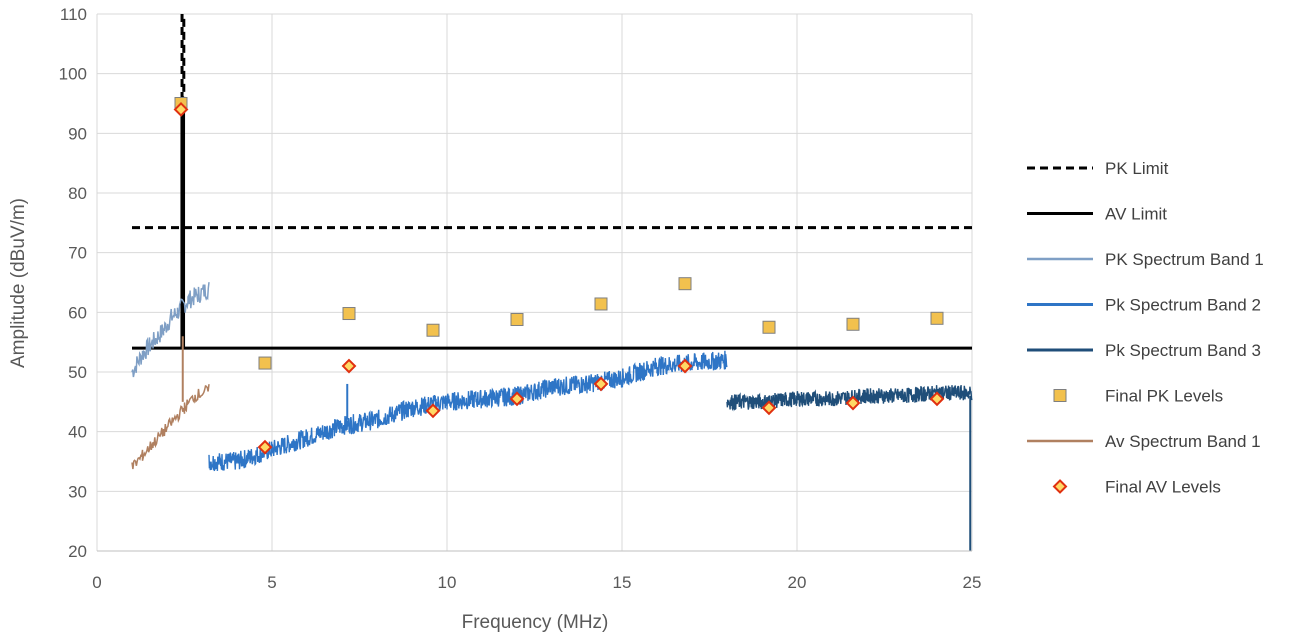 The image size is (1304, 639). I want to click on x-tick-label: 20, so click(797, 582).